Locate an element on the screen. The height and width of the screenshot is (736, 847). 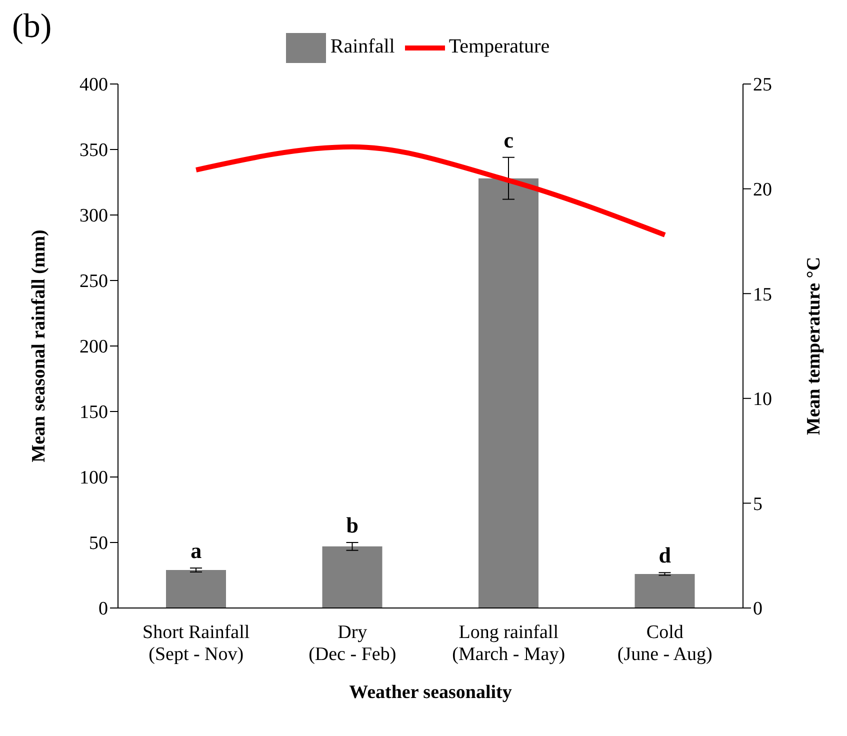
y-tick-label: 300 is located at coordinates (94, 216).